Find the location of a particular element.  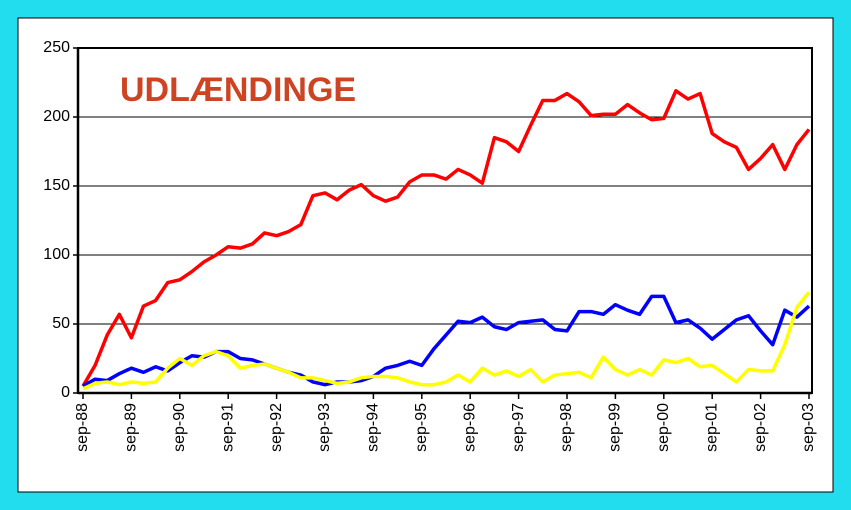

annotation: UDLÆNDINGE is located at coordinates (238, 90).